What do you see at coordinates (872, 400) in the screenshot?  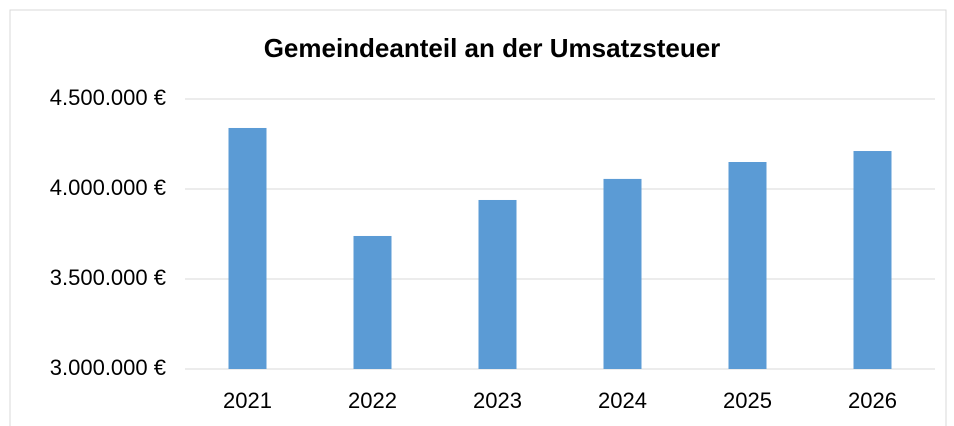 I see `x-tick-label: 2026` at bounding box center [872, 400].